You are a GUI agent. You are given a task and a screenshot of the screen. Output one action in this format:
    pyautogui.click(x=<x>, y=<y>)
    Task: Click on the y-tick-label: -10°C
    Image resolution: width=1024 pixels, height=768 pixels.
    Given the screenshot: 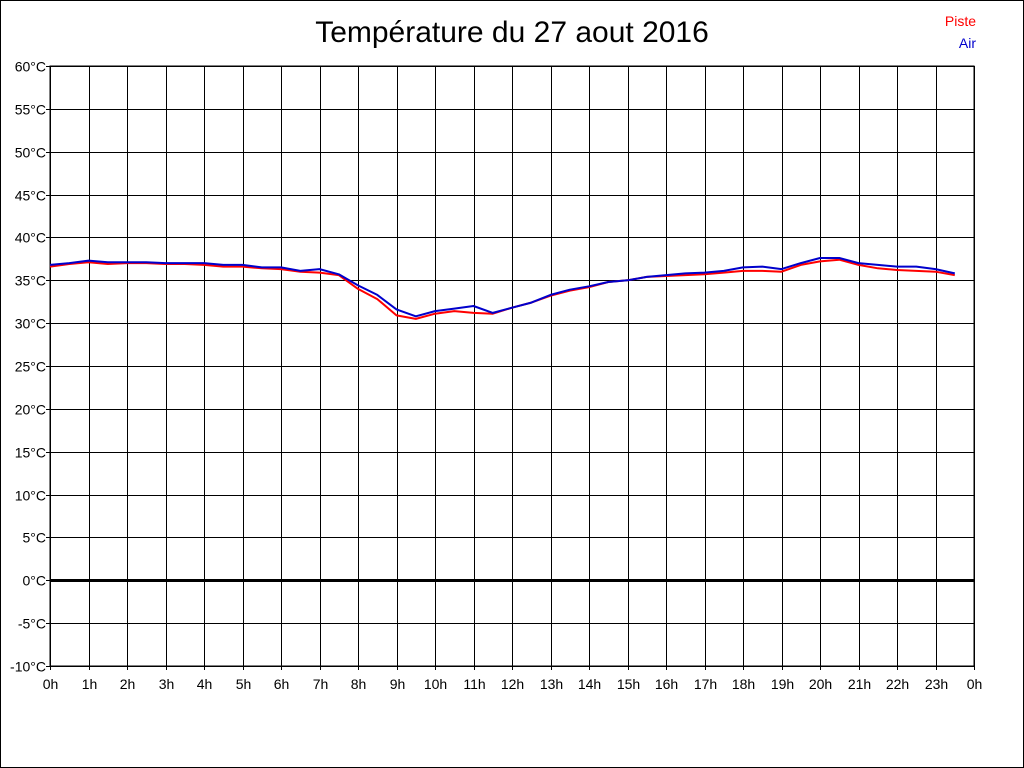 What is the action you would take?
    pyautogui.click(x=28, y=667)
    